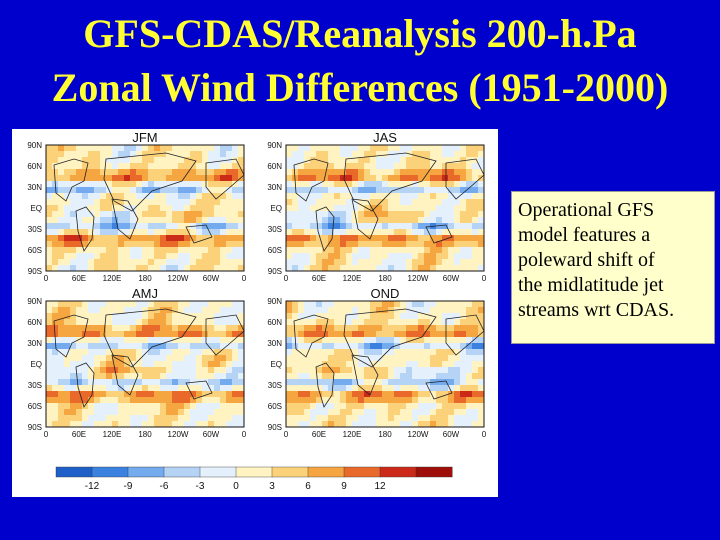 Image resolution: width=720 pixels, height=540 pixels. Describe the element at coordinates (586, 210) in the screenshot. I see `note-line: Operational GFS` at that location.